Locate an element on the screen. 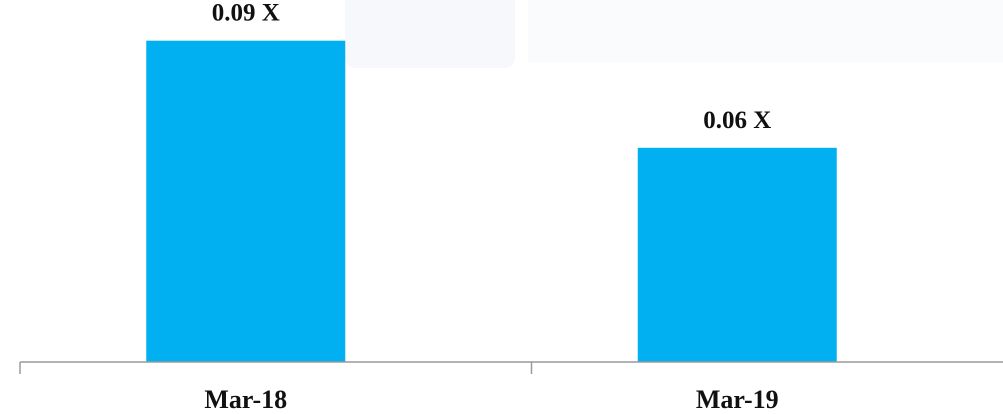 The height and width of the screenshot is (414, 1003). background-panel-left is located at coordinates (430, 34).